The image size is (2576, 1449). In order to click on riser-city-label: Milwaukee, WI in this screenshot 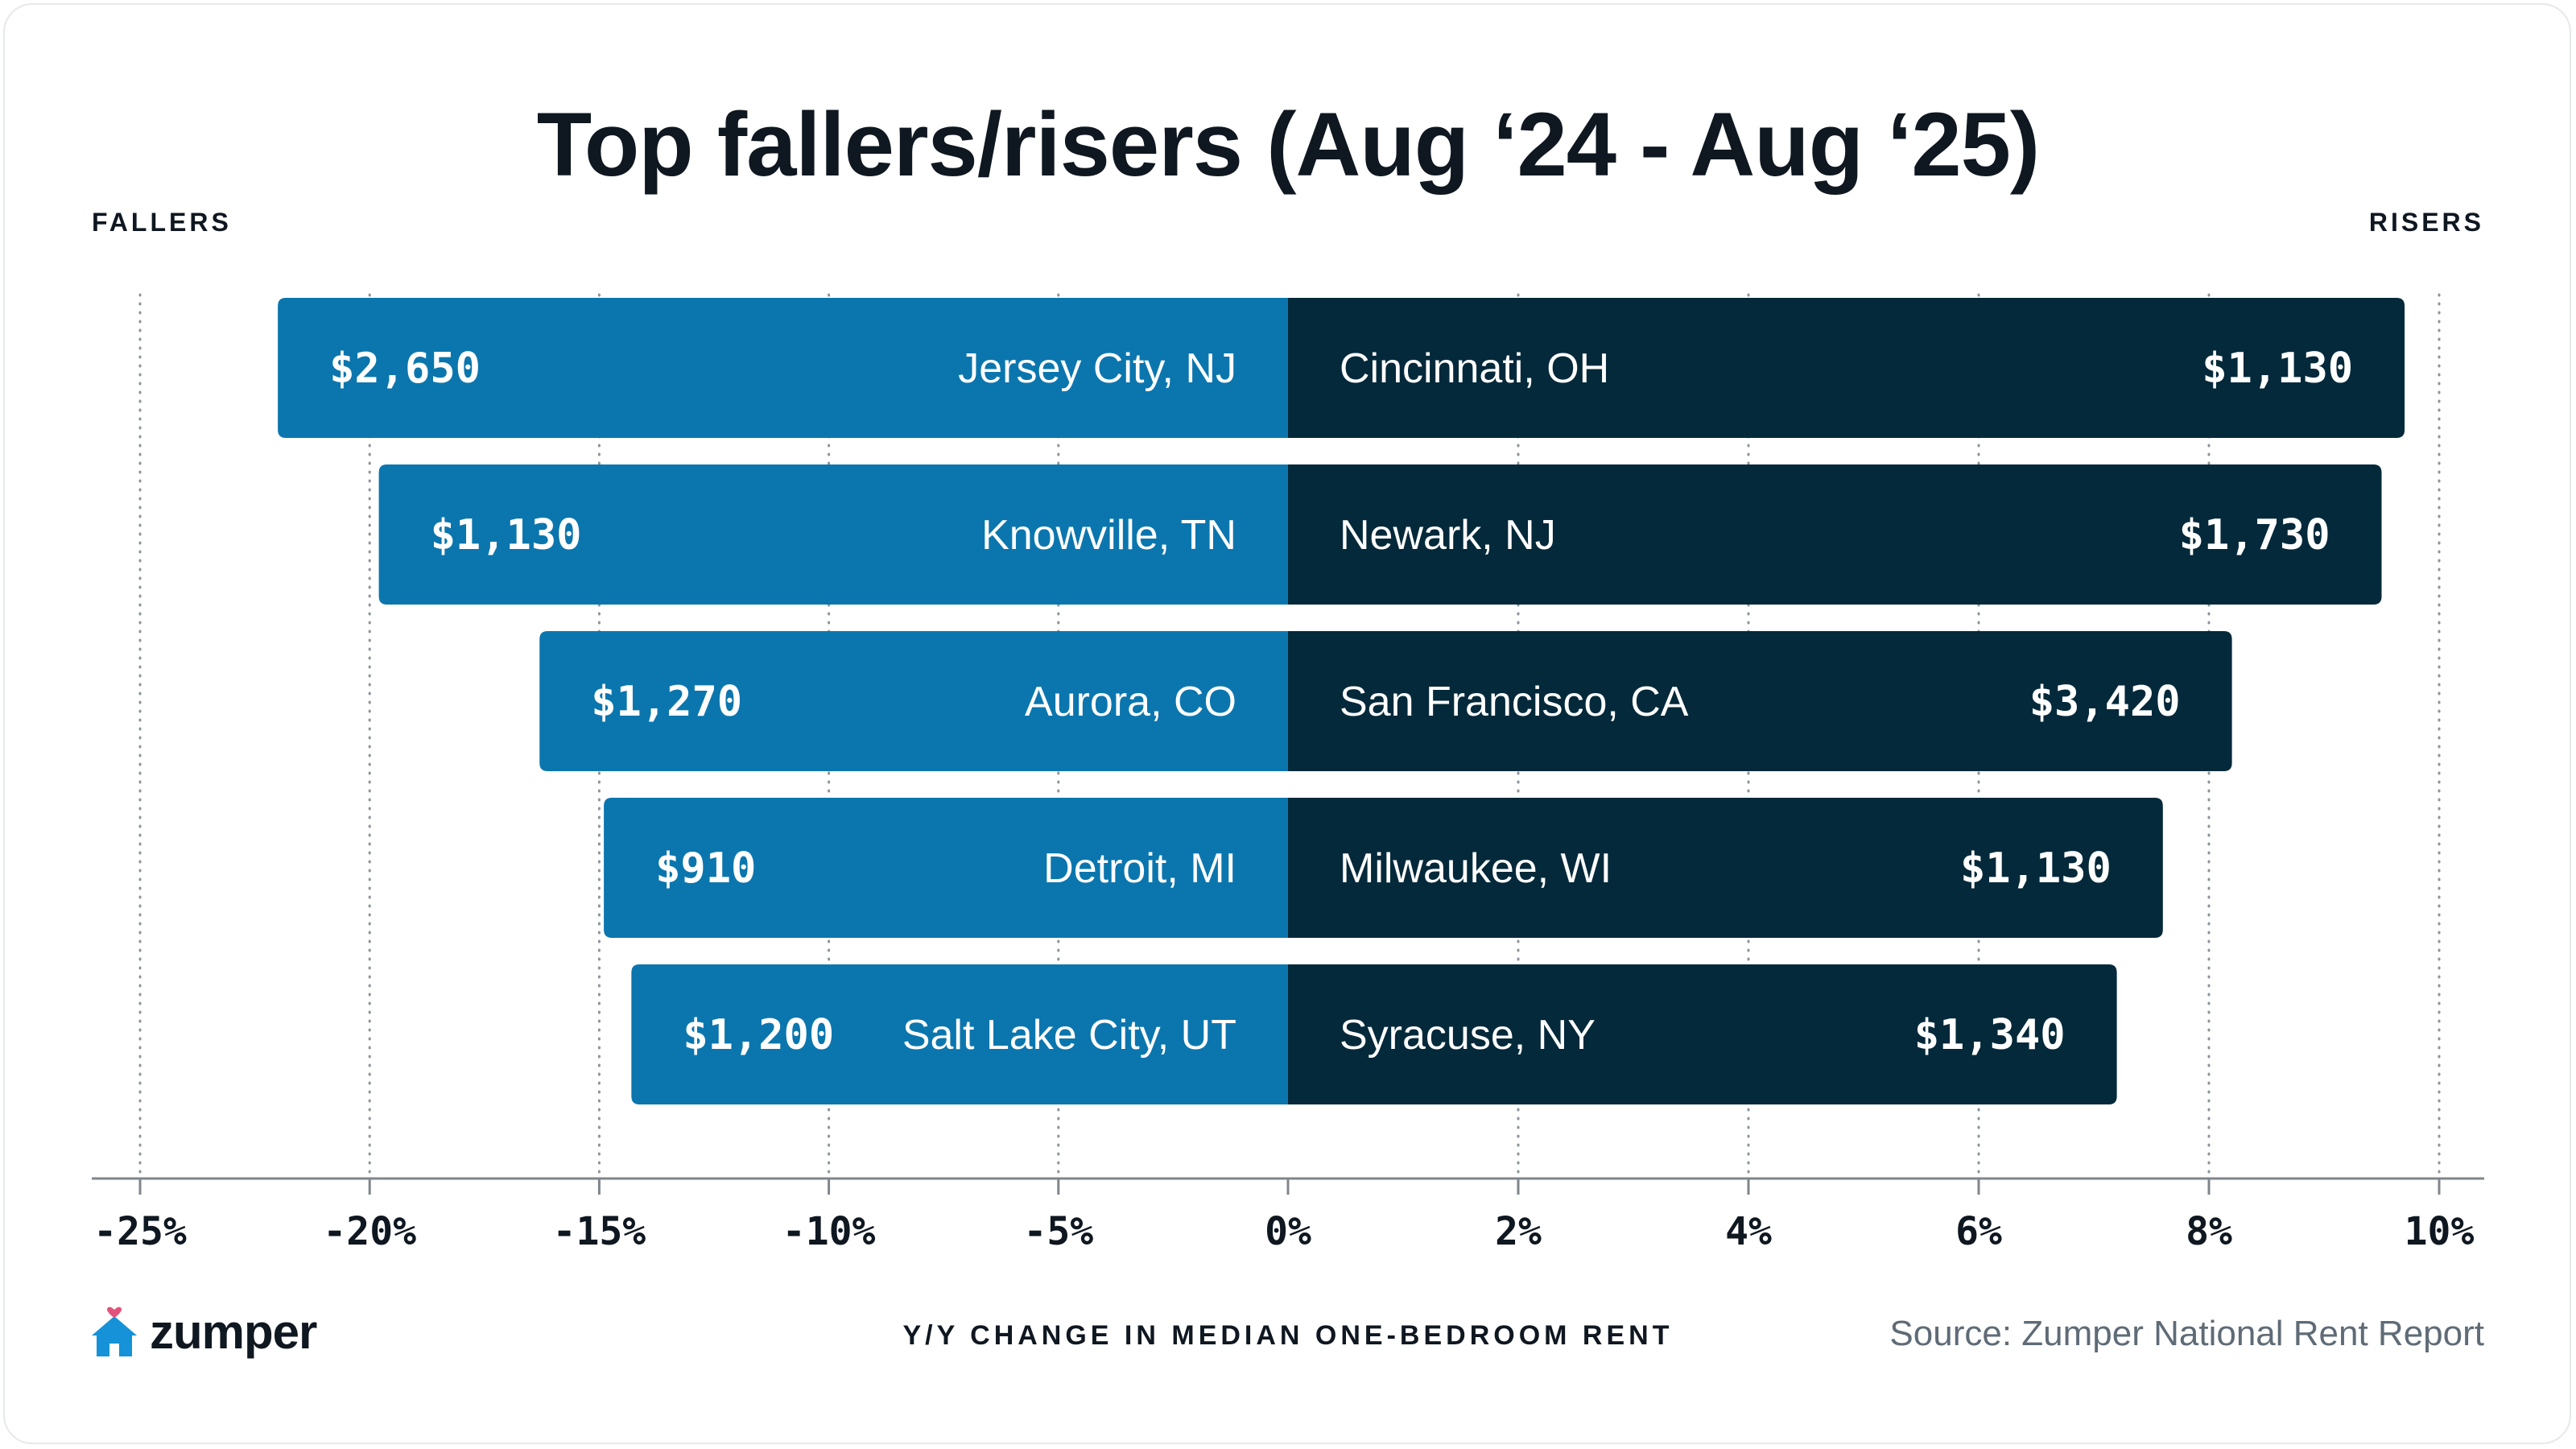, I will do `click(1476, 868)`.